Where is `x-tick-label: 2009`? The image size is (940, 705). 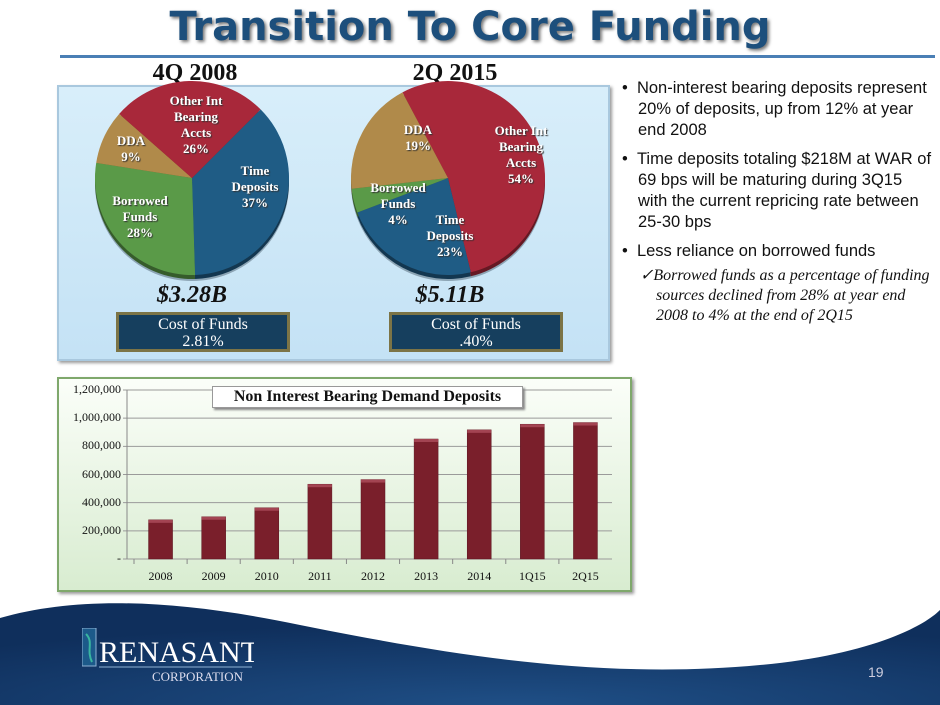 x-tick-label: 2009 is located at coordinates (213, 576).